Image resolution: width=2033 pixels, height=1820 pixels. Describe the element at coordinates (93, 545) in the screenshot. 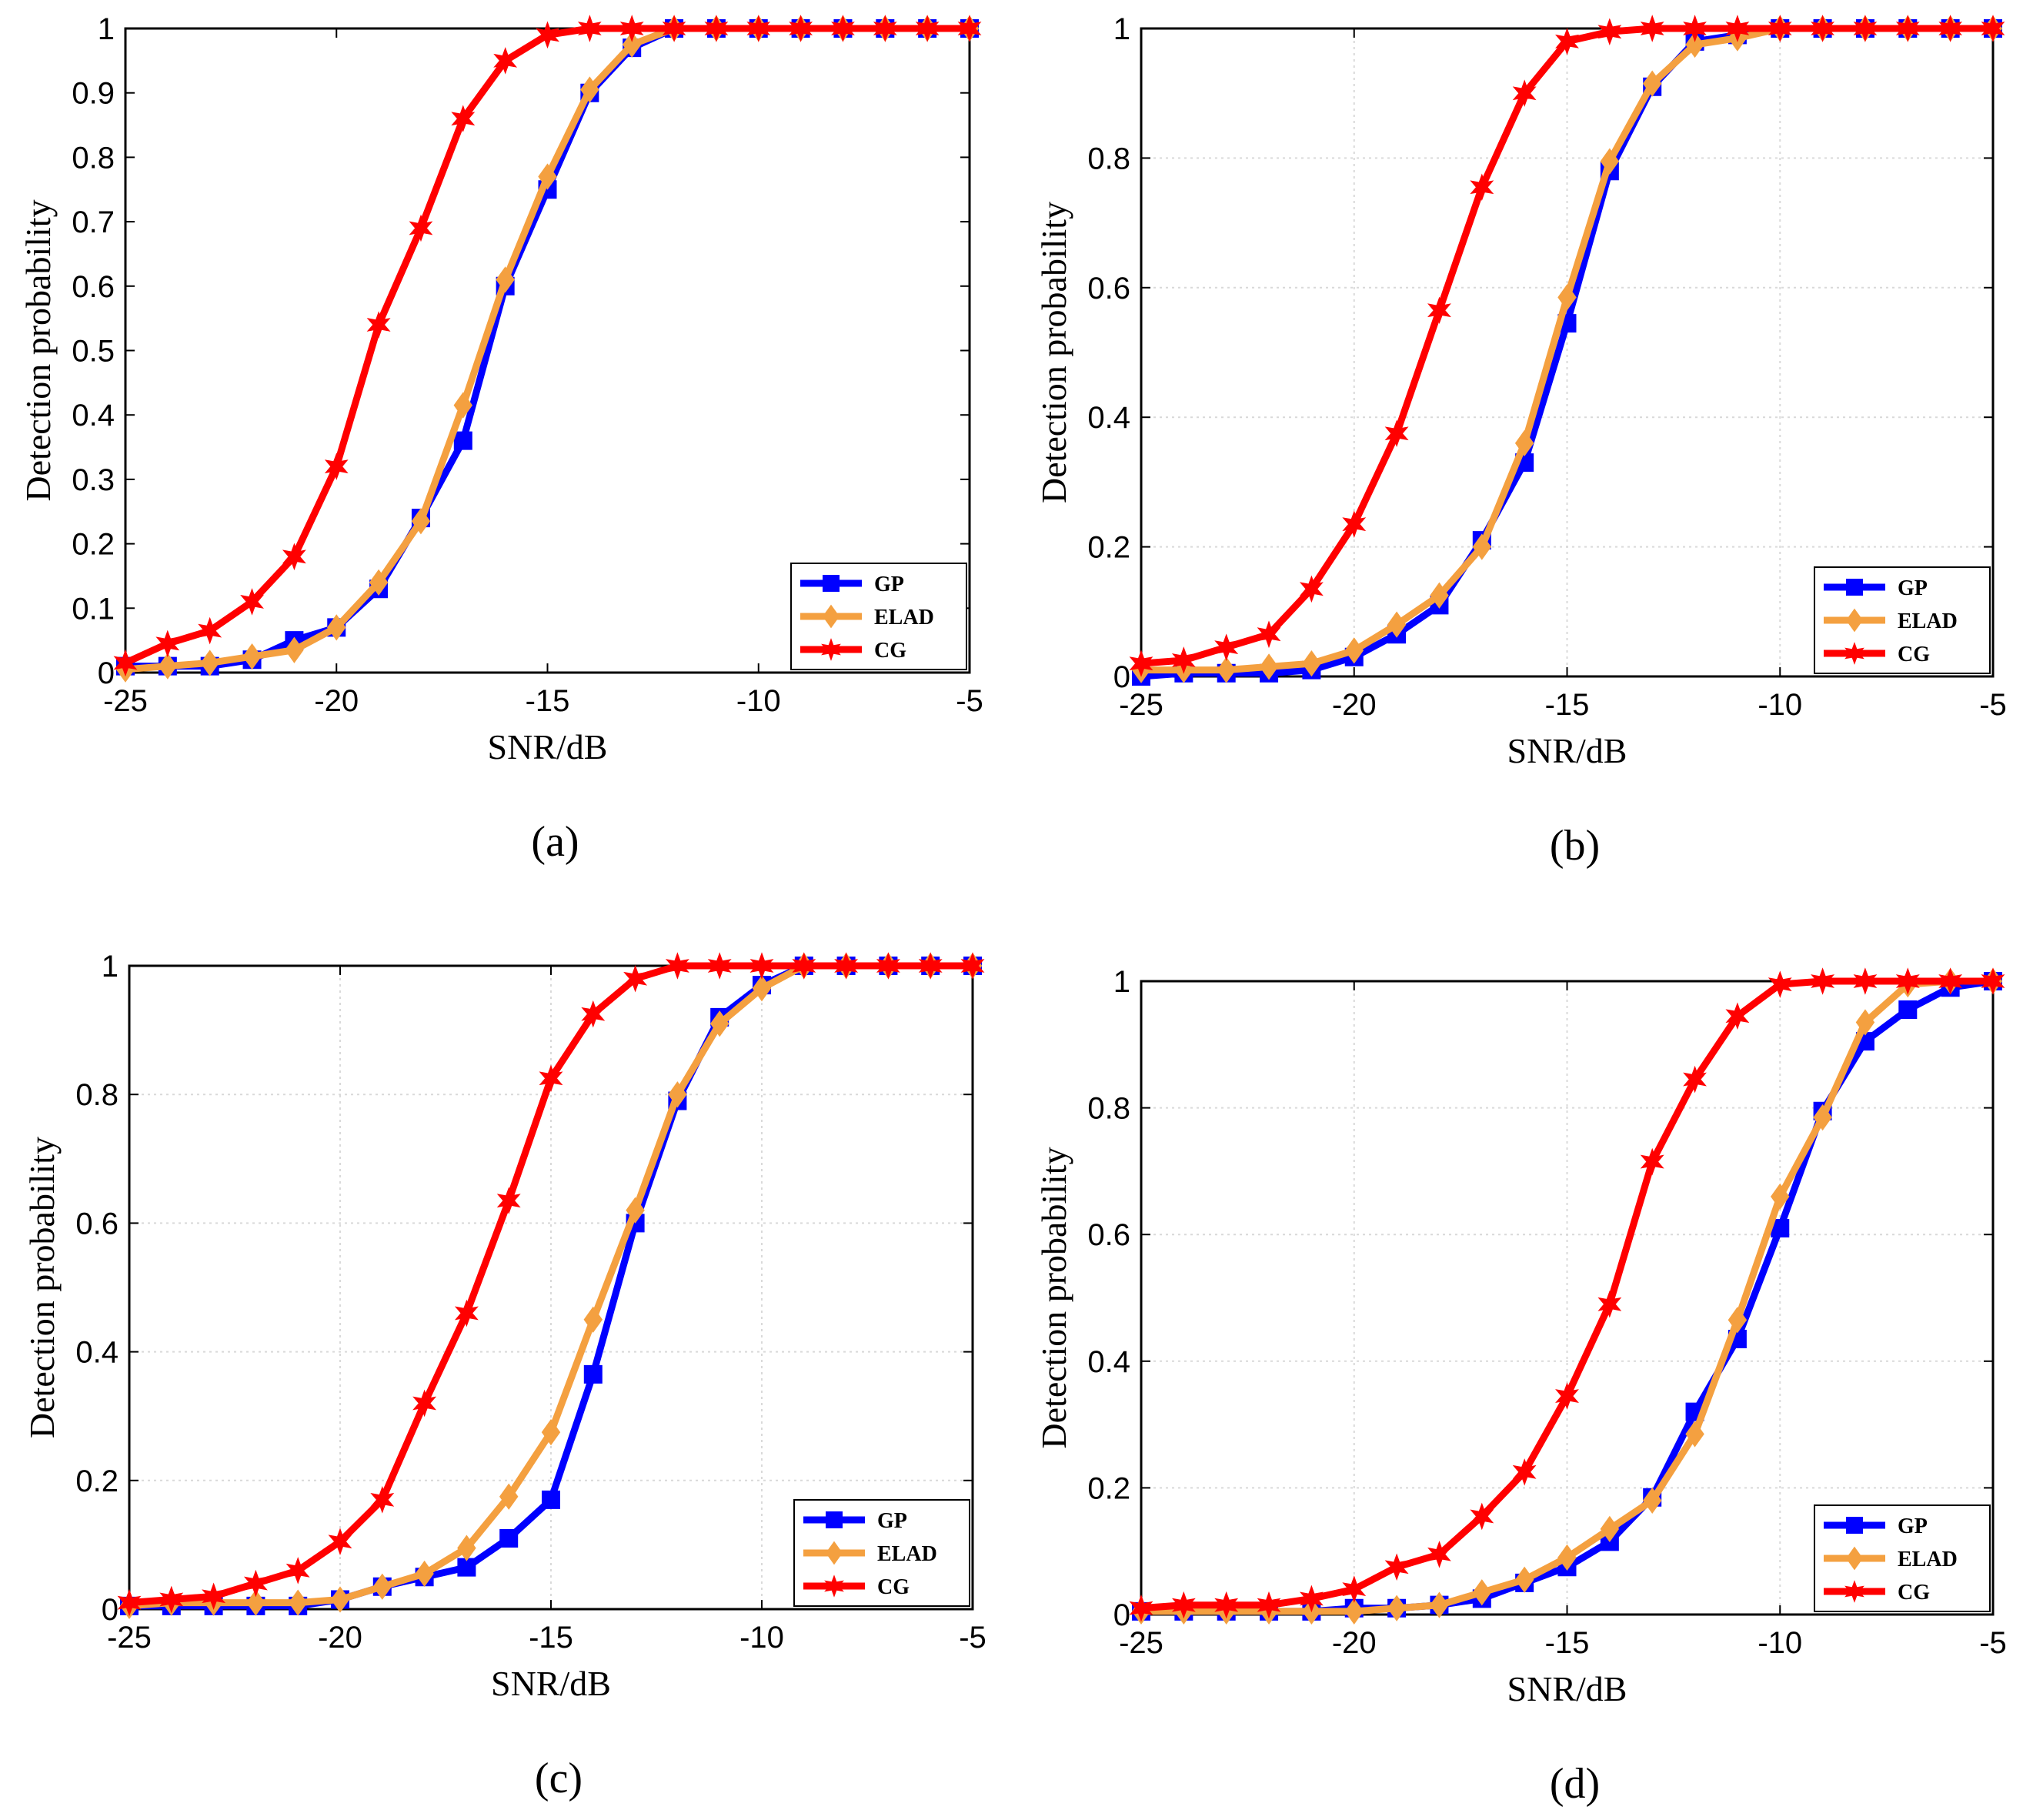

I see `y-tick-label: 0.2` at that location.